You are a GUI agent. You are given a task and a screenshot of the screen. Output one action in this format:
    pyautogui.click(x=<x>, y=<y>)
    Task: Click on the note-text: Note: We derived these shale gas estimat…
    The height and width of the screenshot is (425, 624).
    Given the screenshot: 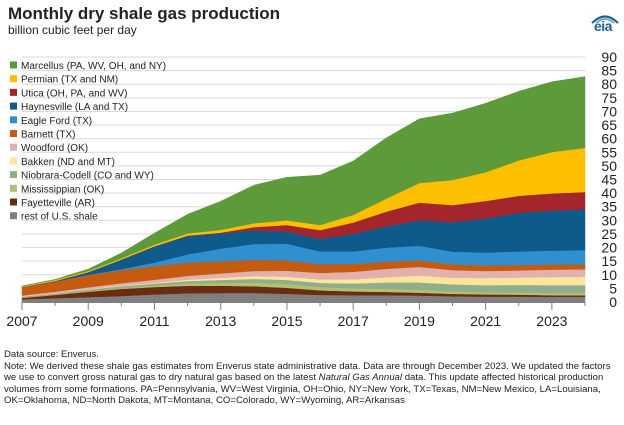 What is the action you would take?
    pyautogui.click(x=311, y=384)
    